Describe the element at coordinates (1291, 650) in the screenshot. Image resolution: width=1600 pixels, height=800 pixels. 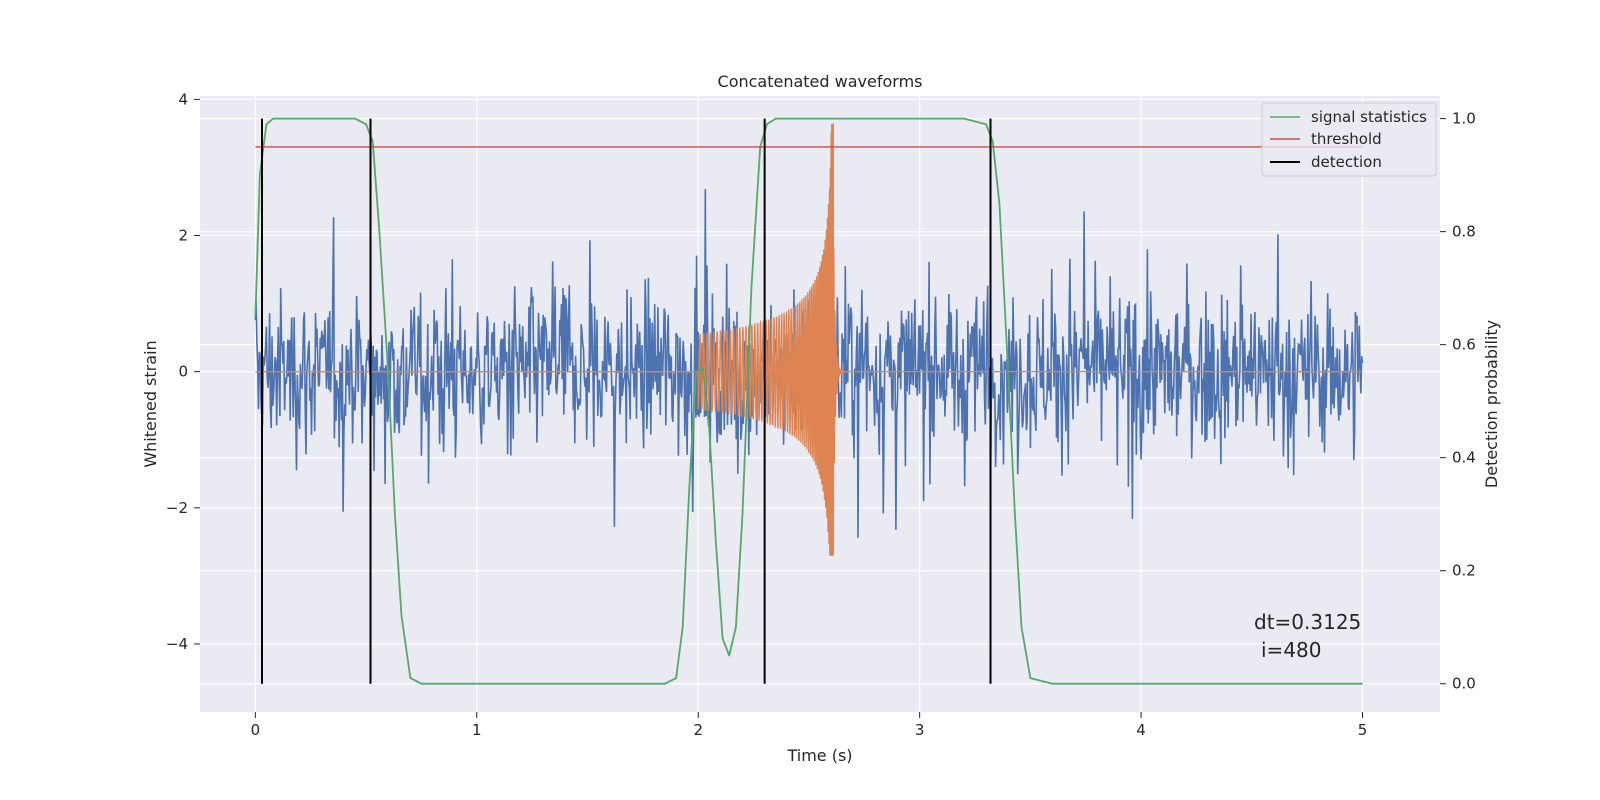
I see `annotation-i: i=480` at that location.